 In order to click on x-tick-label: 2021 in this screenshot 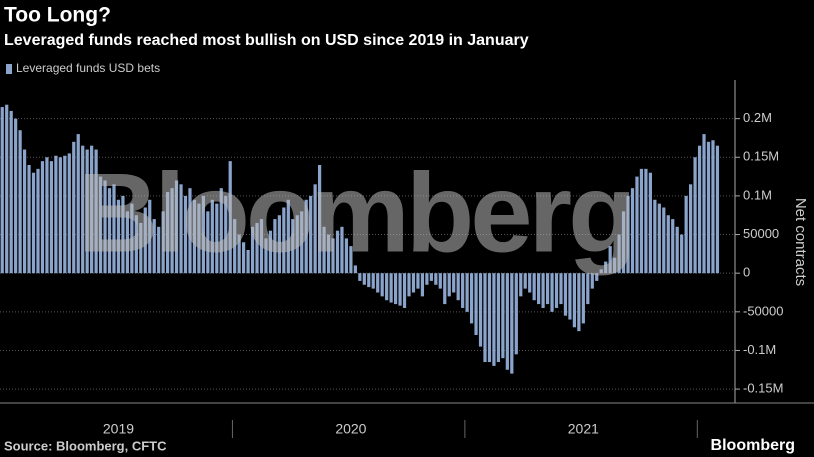, I will do `click(583, 429)`.